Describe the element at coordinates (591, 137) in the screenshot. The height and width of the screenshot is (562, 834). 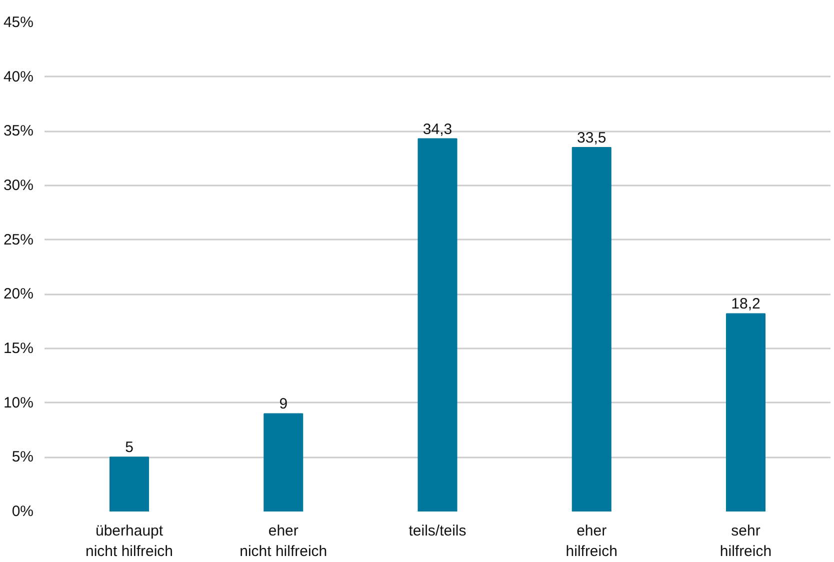
I see `data-label: 33,5` at that location.